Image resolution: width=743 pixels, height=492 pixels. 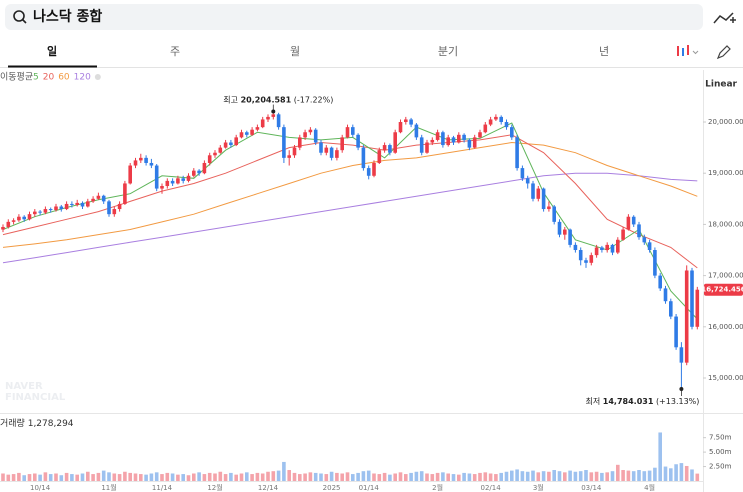 I want to click on legend-entry: 20, so click(x=49, y=78).